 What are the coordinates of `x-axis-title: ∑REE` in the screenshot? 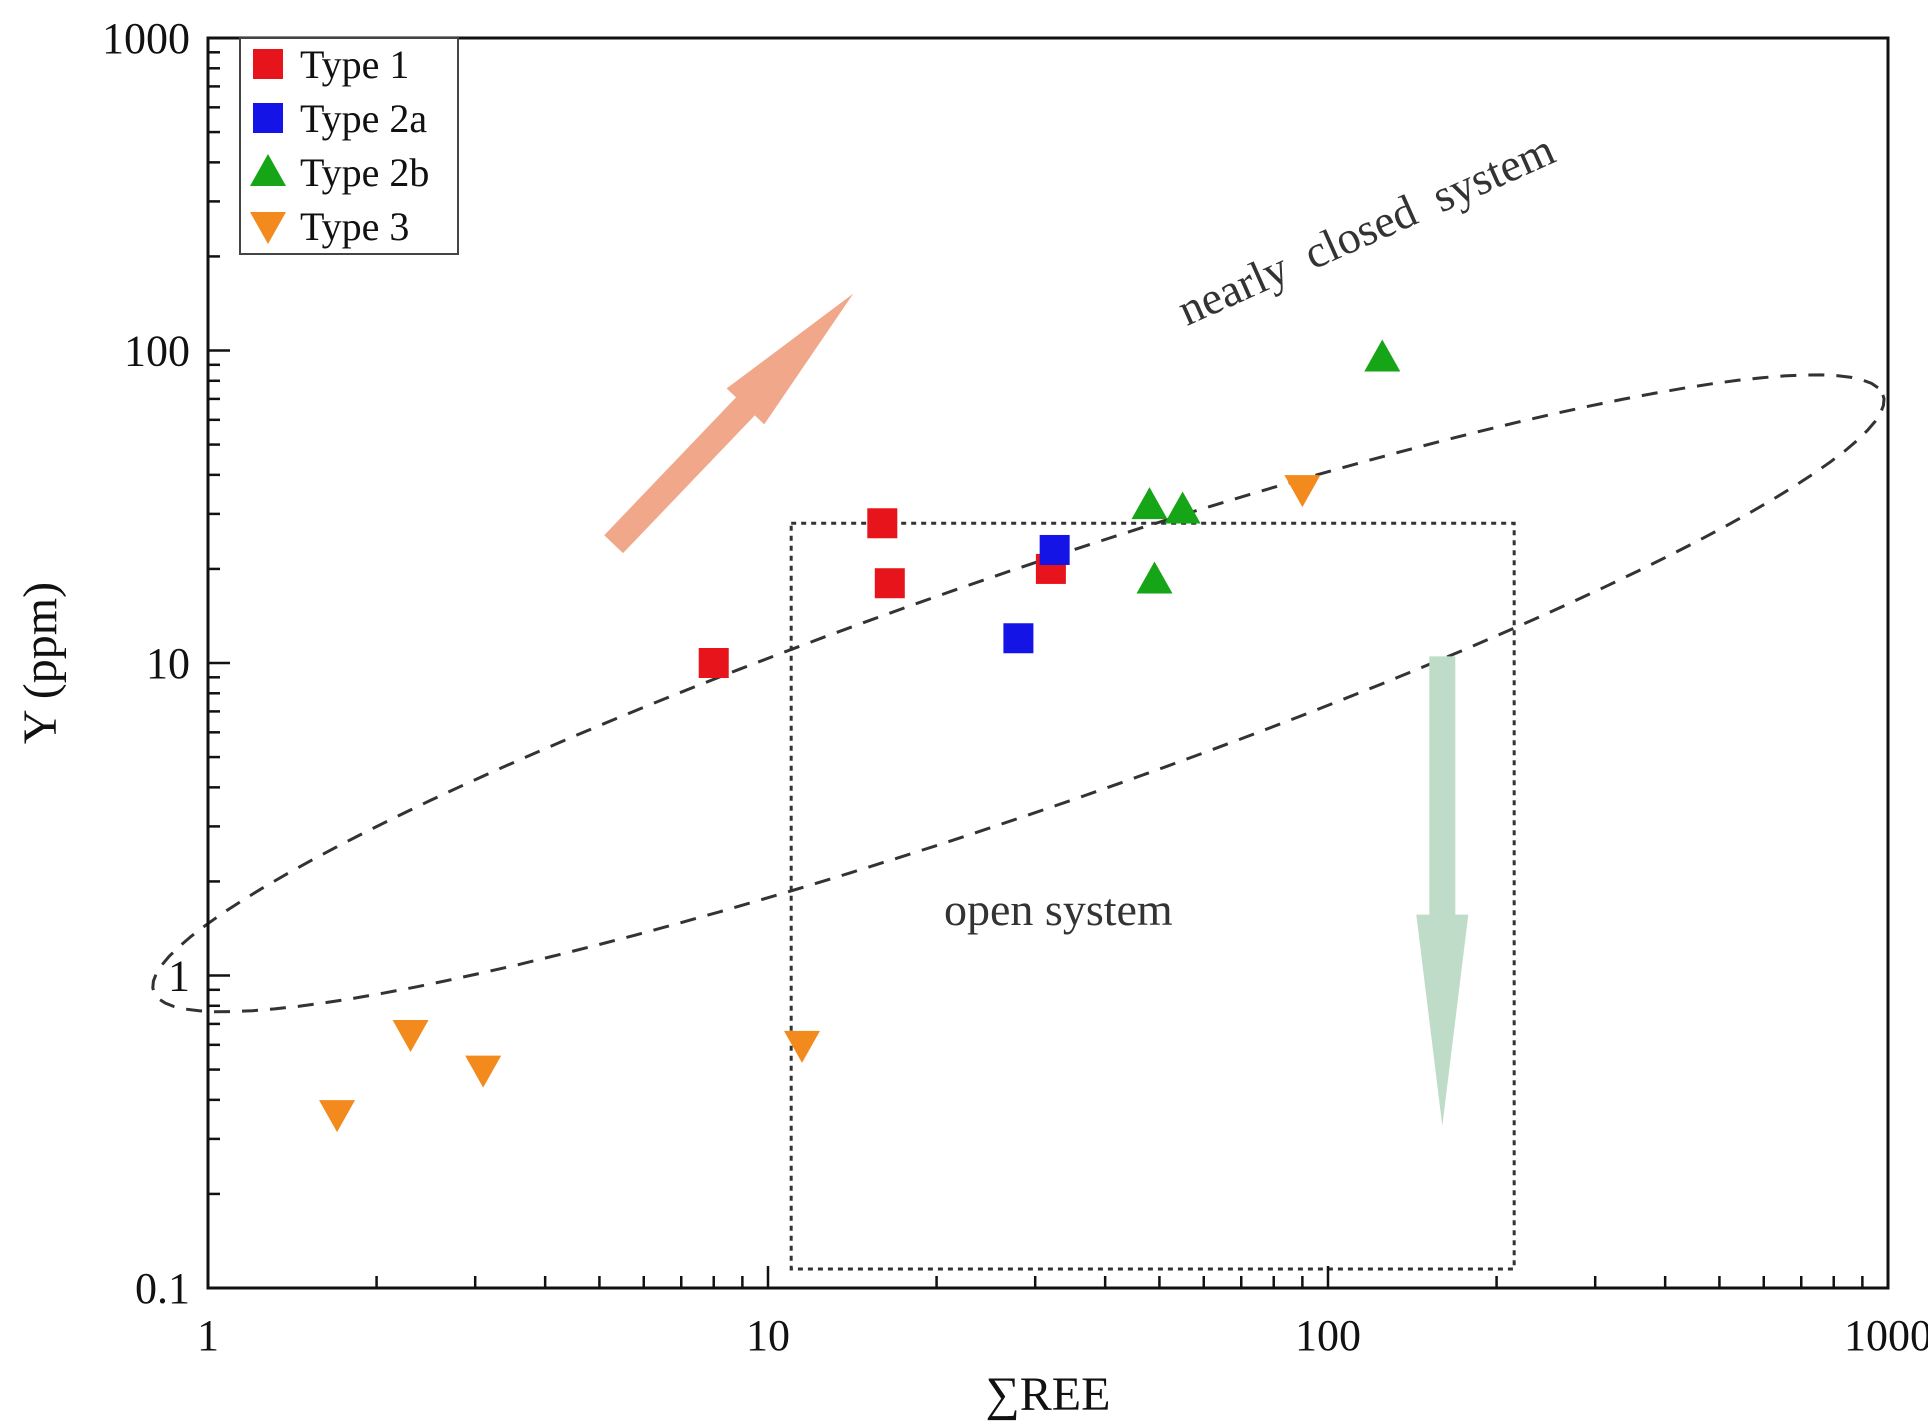 It's located at (1048, 1394).